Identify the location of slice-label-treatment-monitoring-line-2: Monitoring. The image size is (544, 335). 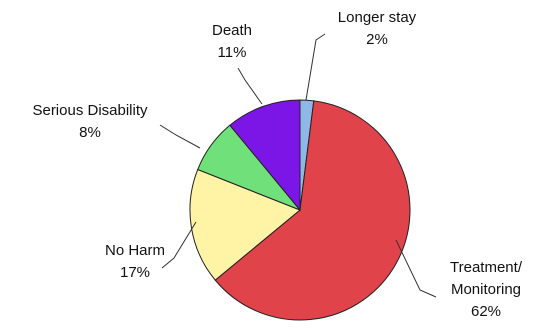
(486, 289).